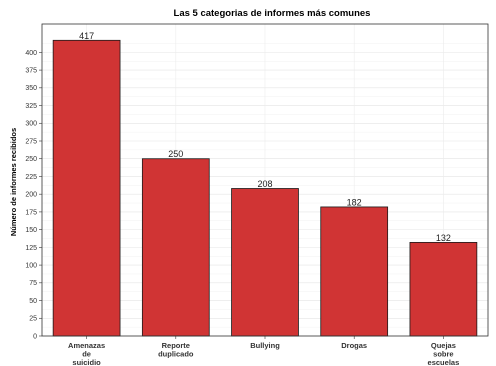  Describe the element at coordinates (176, 354) in the screenshot. I see `x-tick-label: duplicado` at that location.